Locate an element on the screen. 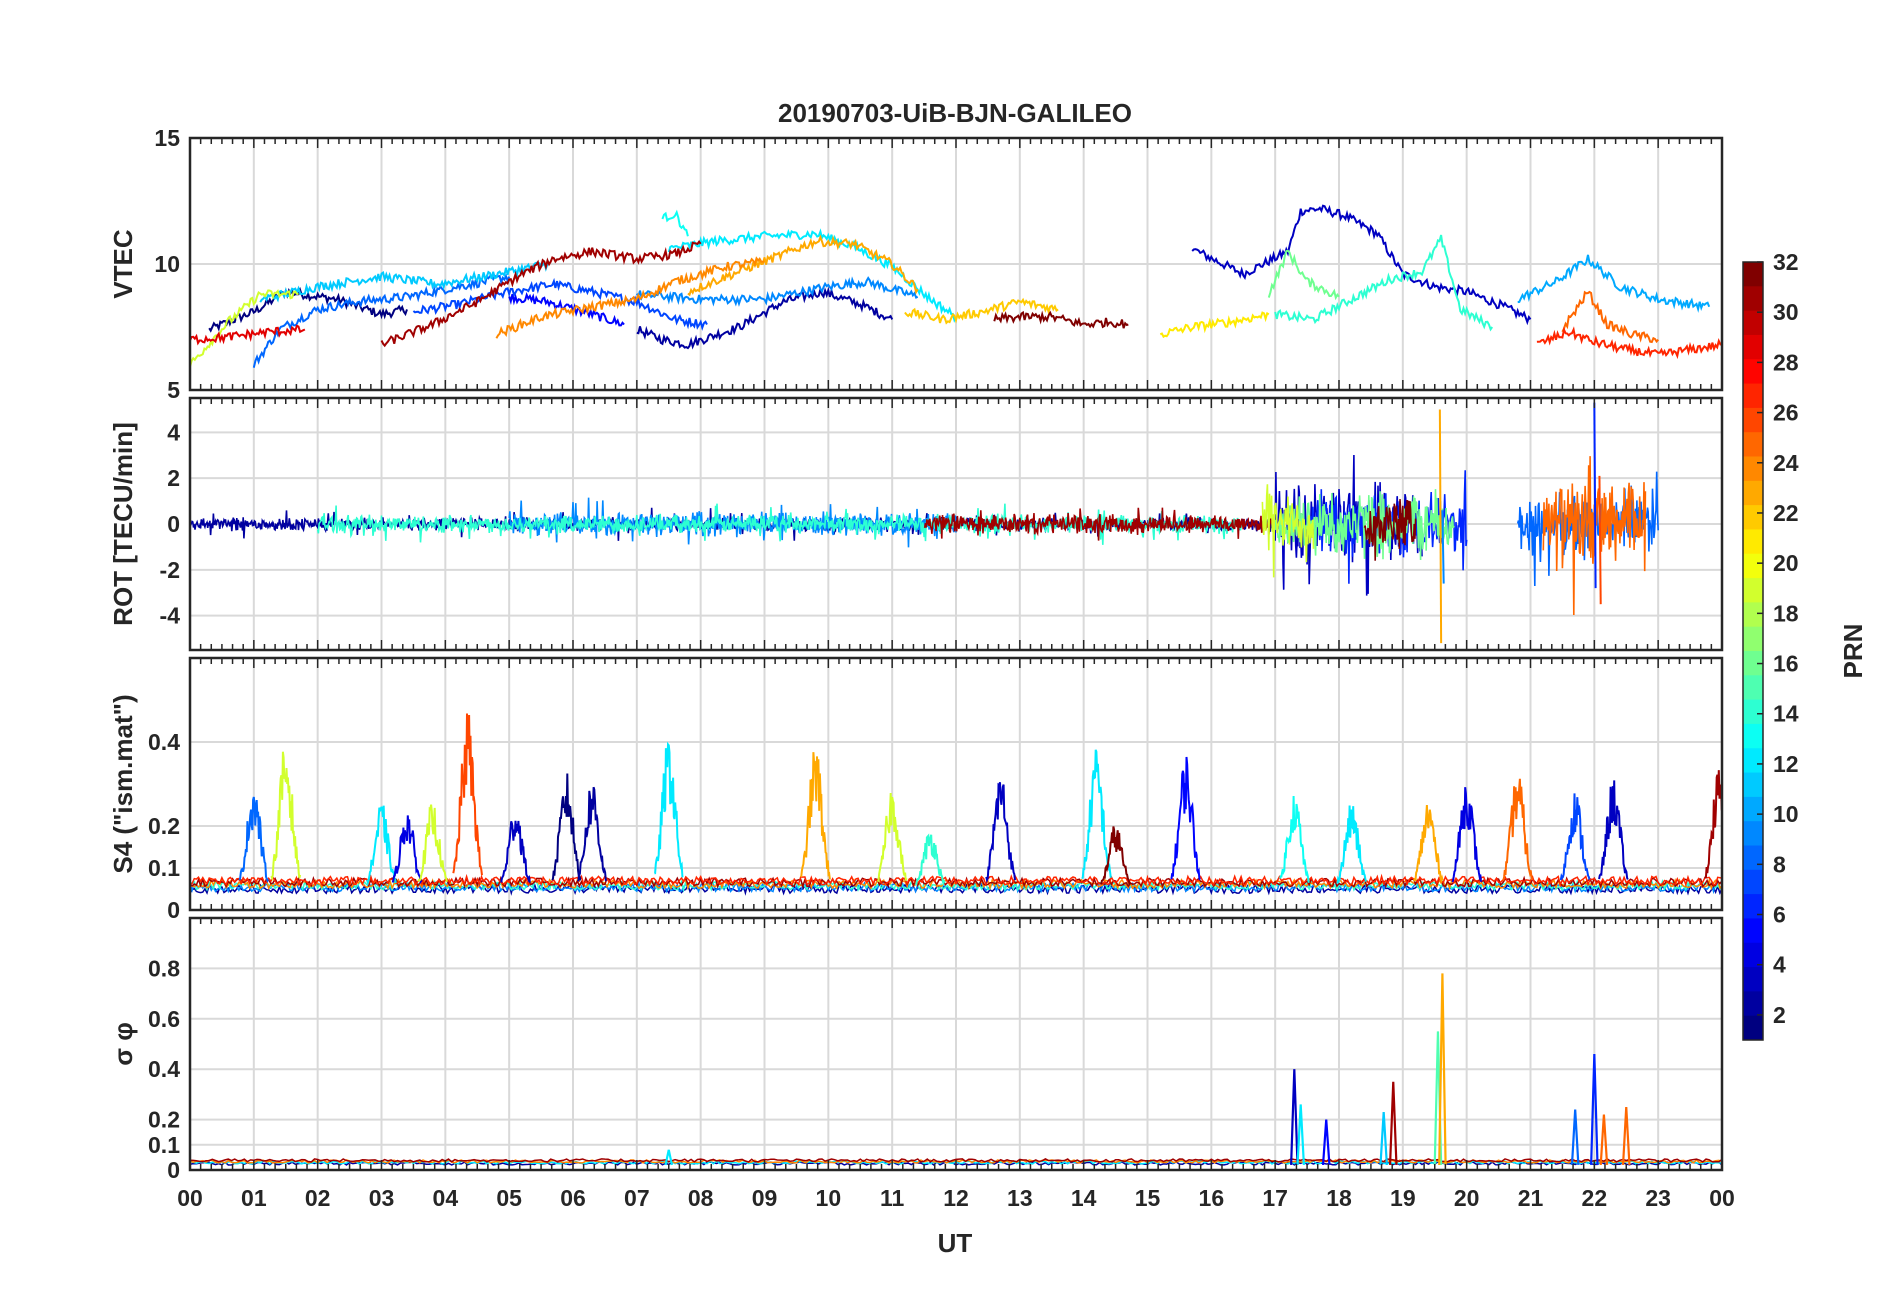 The width and height of the screenshot is (1902, 1297). x-tick-label: 11 is located at coordinates (892, 1198).